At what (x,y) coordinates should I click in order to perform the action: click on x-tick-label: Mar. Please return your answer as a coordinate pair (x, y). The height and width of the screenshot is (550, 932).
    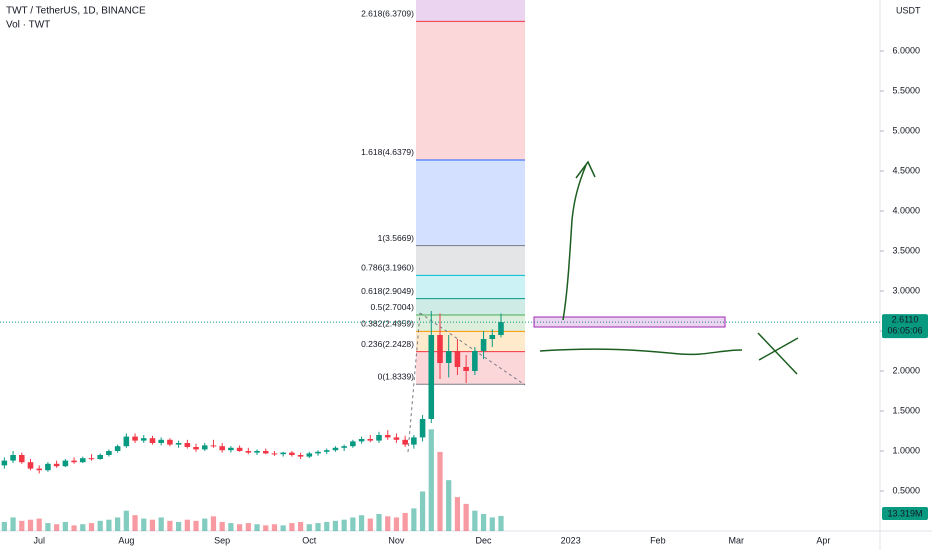
    Looking at the image, I should click on (736, 540).